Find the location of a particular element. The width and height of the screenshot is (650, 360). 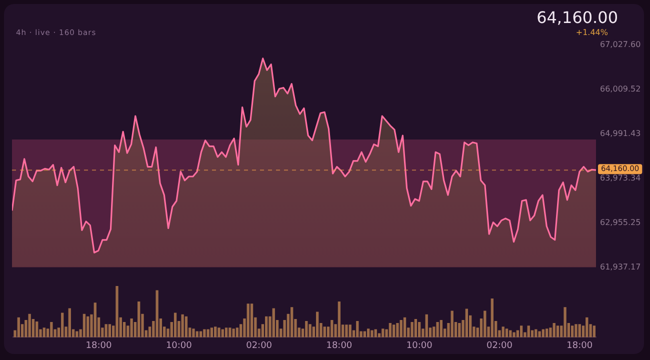

y-tick-label: 67,027.60 is located at coordinates (620, 44).